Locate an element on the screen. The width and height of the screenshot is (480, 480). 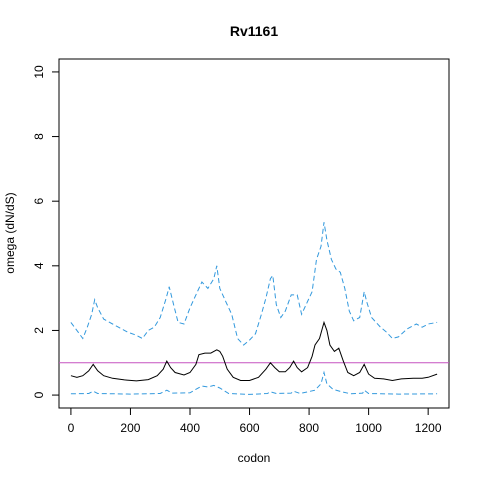
x-axis: 0 200 400 600 800 1000 1200 is located at coordinates (255, 421).